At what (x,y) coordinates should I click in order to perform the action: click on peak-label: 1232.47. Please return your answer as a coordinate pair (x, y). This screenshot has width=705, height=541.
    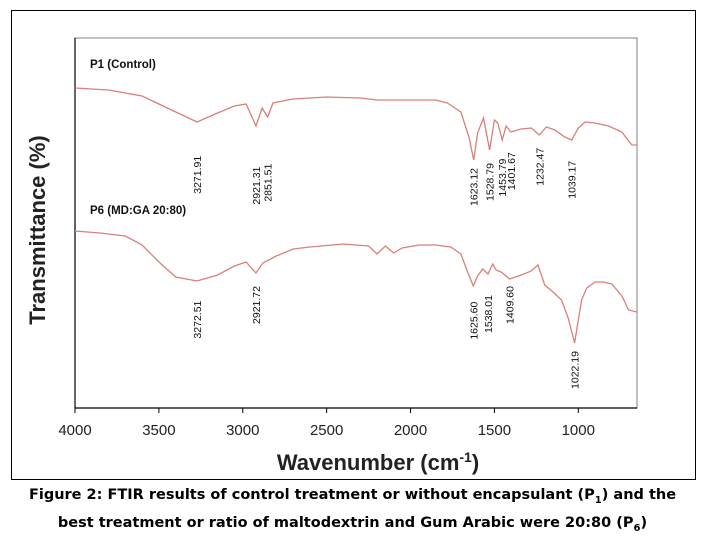
    Looking at the image, I should click on (540, 167).